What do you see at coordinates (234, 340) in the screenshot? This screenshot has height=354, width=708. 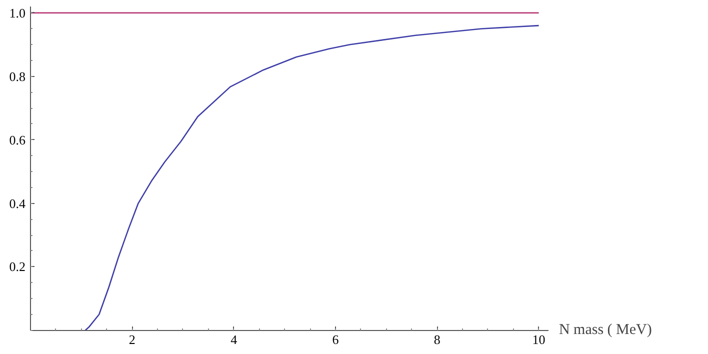 I see `x-tick-label: 4` at bounding box center [234, 340].